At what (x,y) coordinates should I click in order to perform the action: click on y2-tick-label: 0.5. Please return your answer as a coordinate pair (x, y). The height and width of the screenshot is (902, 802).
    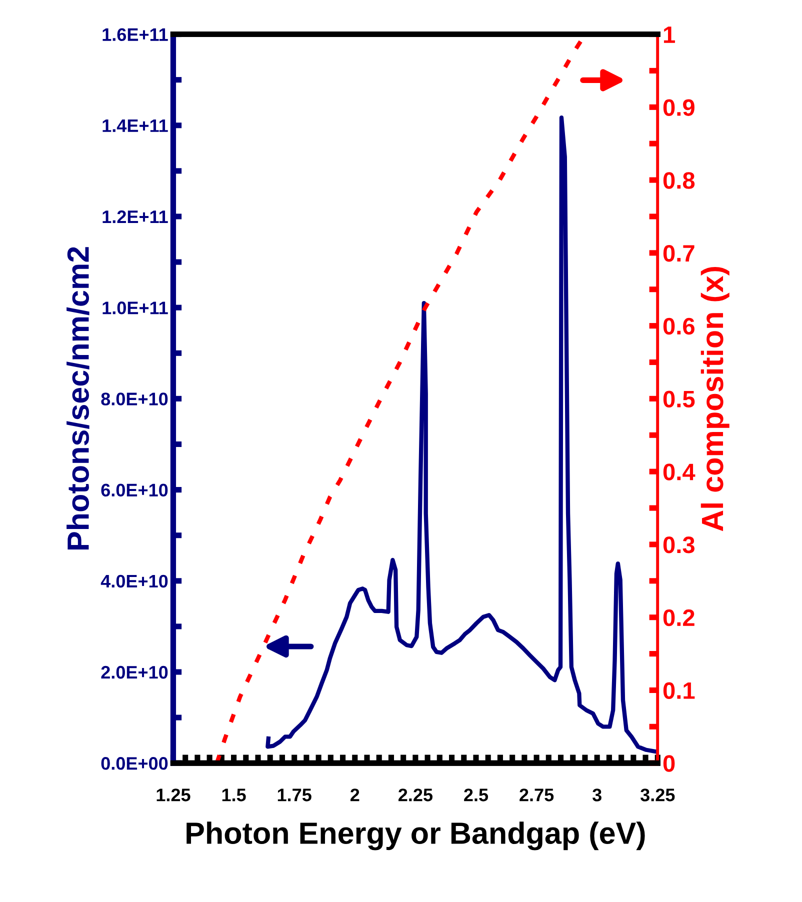
    Looking at the image, I should click on (679, 399).